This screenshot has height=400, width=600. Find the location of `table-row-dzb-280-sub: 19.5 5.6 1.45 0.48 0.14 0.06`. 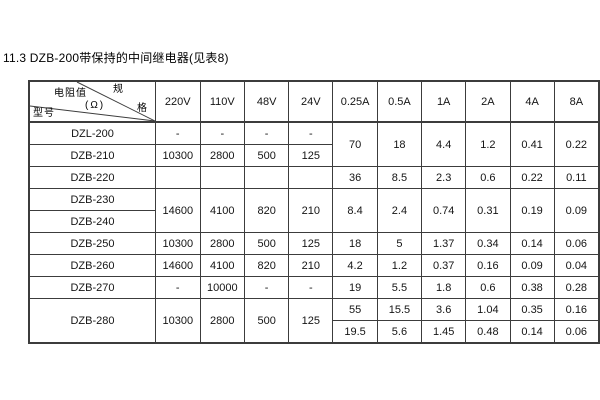

table-row-dzb-280-sub: 19.5 5.6 1.45 0.48 0.14 0.06 is located at coordinates (314, 332).